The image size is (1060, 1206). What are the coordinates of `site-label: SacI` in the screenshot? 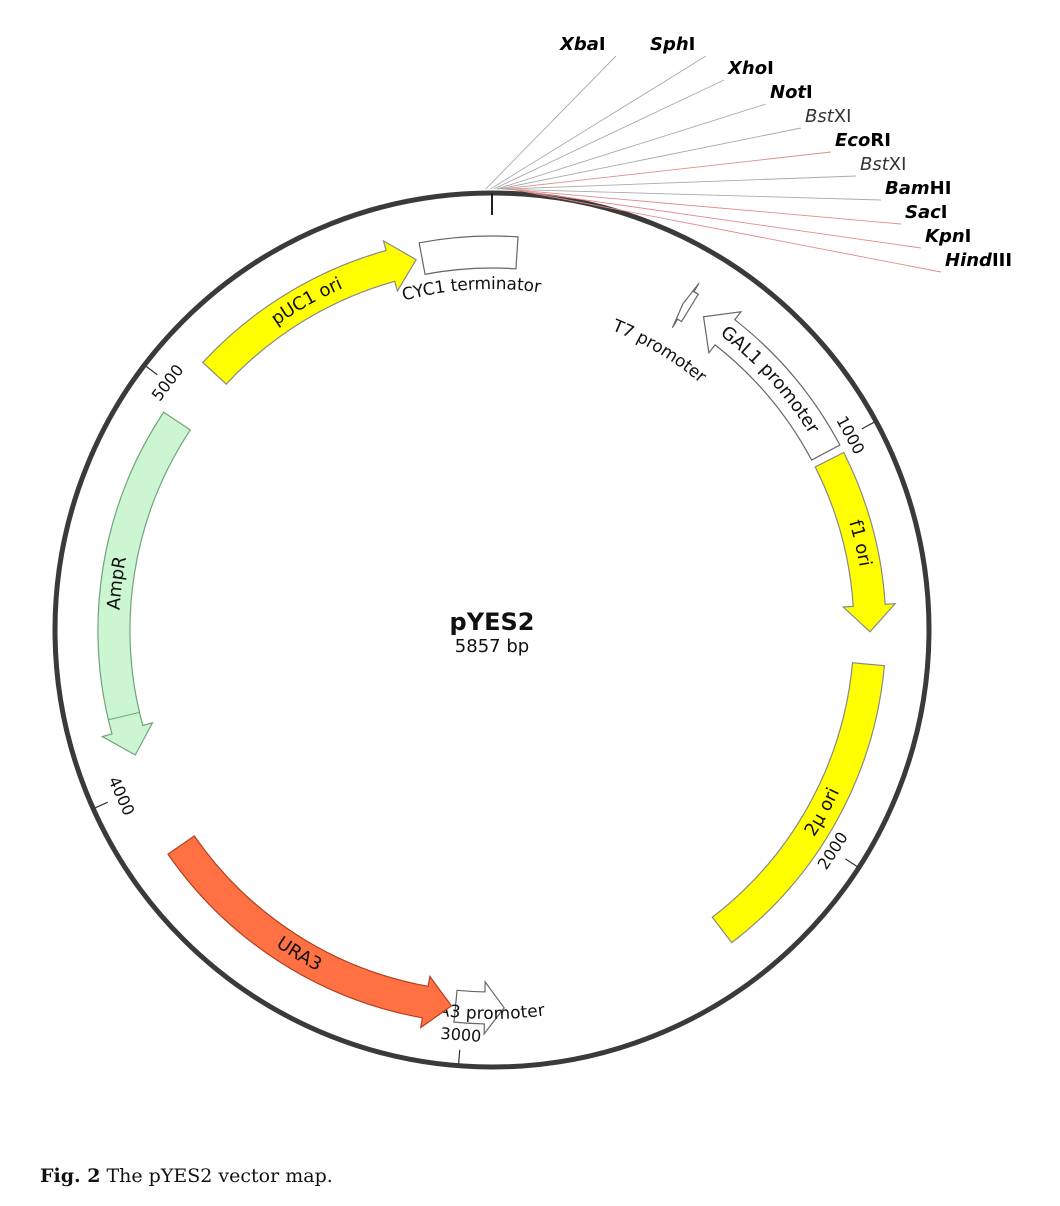 It's located at (926, 212).